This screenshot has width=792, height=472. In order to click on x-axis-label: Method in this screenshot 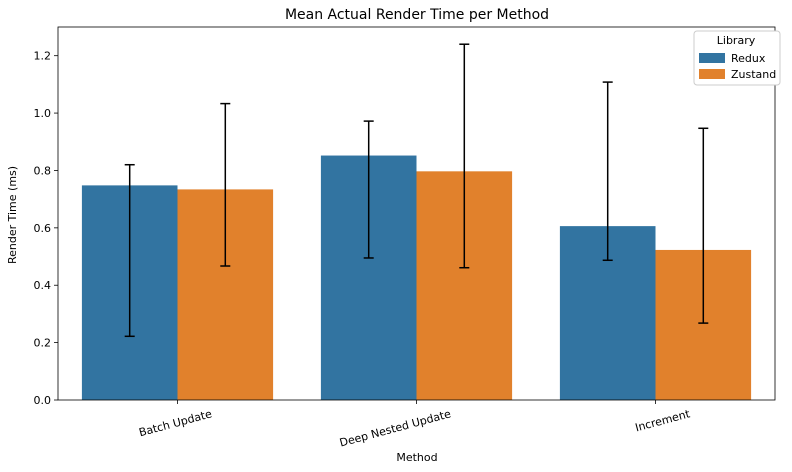, I will do `click(416, 457)`.